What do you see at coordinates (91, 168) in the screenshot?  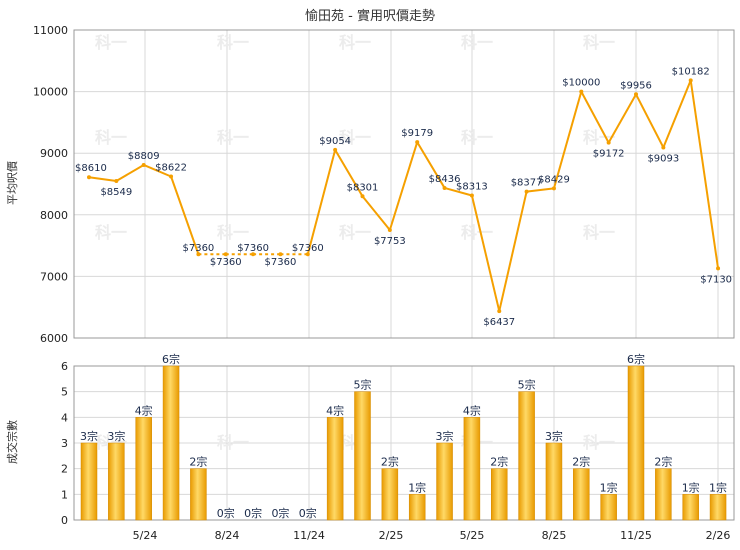 I see `line-data-label: $8610` at bounding box center [91, 168].